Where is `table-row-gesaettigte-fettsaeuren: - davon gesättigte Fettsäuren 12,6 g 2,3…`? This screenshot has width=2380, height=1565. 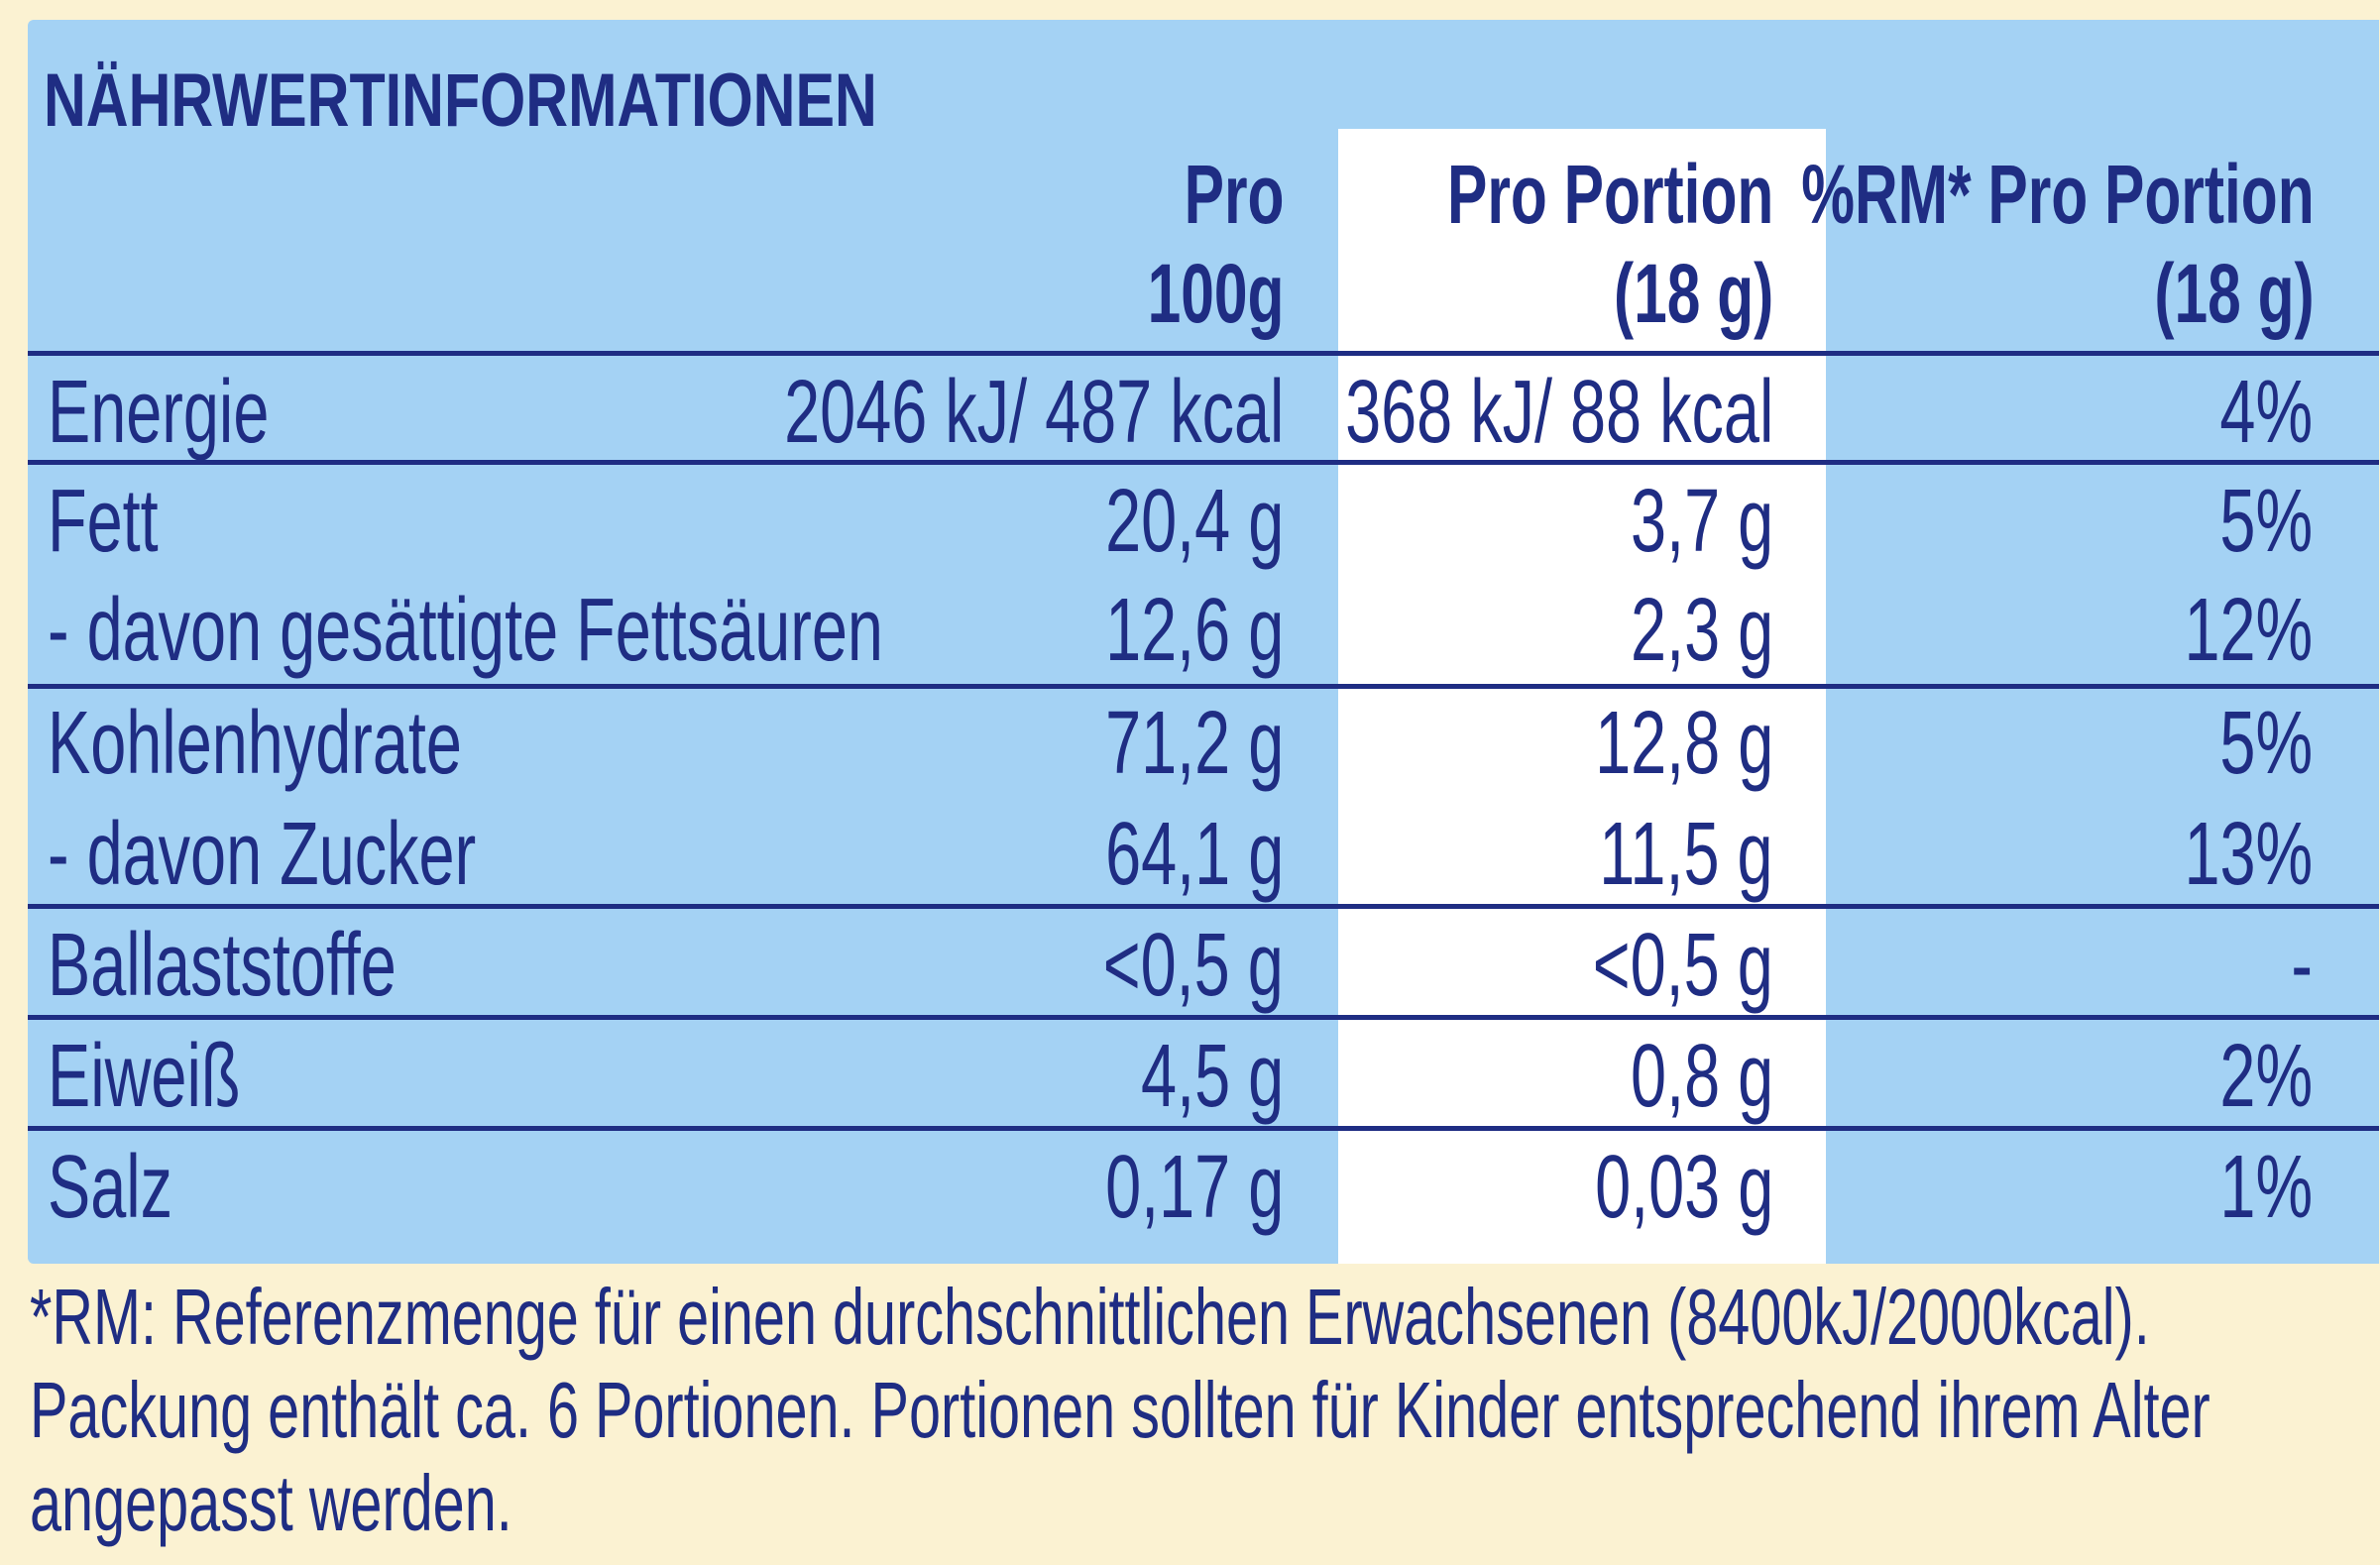
table-row-gesaettigte-fettsaeuren: - davon gesättigte Fettsäuren 12,6 g 2,3… is located at coordinates (1190, 630).